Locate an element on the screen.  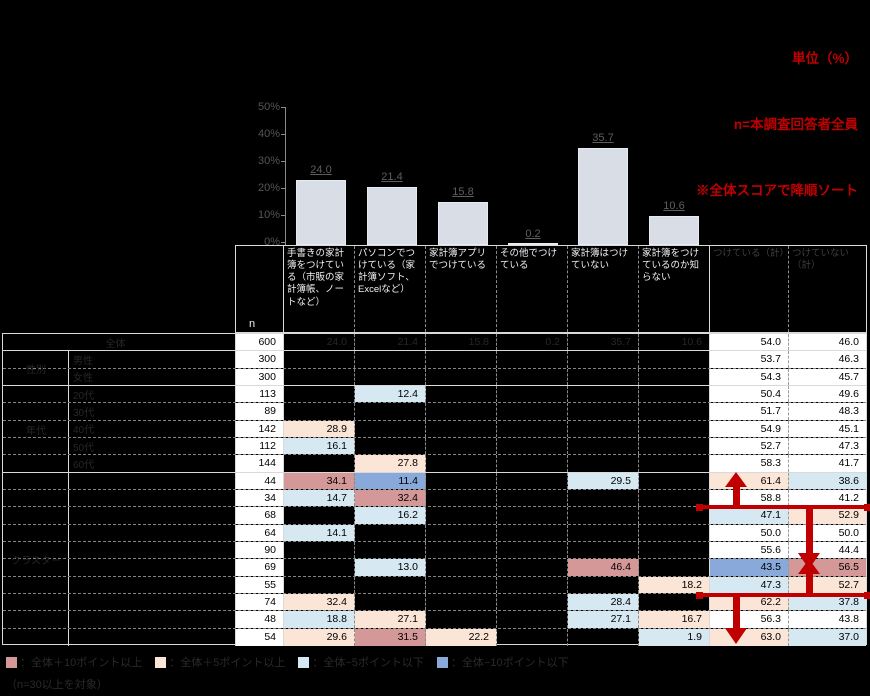
column-header: パソコンでつけている（家計簿ソフト、Excelなど） is located at coordinates (390, 289).